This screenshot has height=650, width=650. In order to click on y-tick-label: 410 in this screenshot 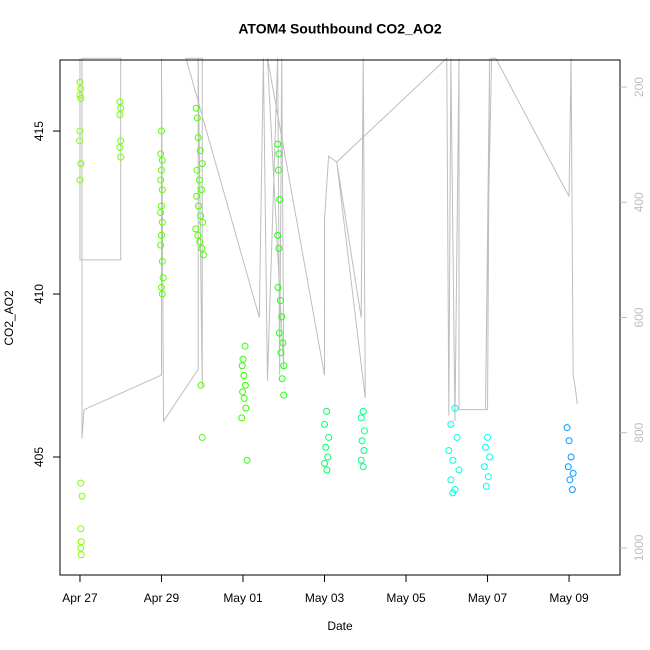, I will do `click(39, 294)`.